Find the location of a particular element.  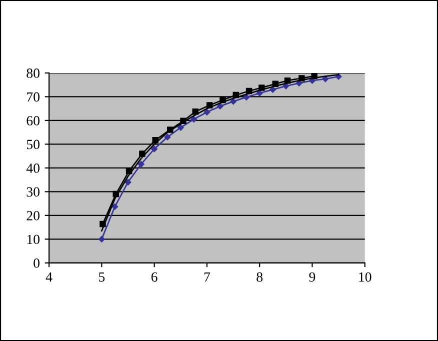

y-tick-label: 20 is located at coordinates (33, 215).